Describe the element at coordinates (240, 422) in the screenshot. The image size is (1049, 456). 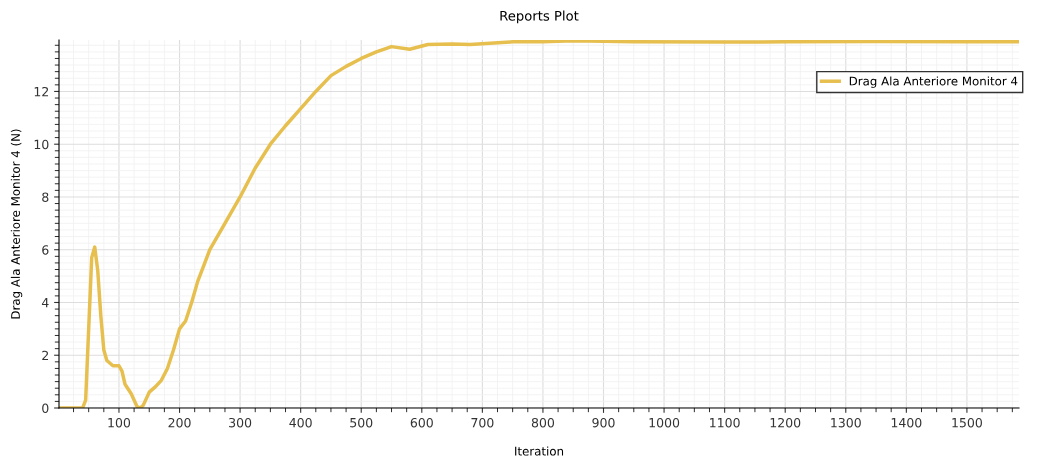
I see `x-tick-label: 300` at that location.